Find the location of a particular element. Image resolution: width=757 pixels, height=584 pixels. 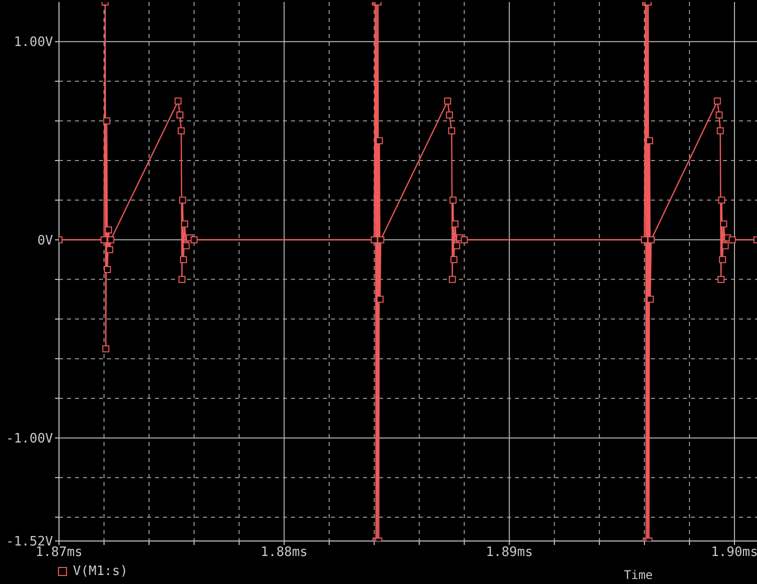

x-tick-label: 1.90ms is located at coordinates (734, 552).